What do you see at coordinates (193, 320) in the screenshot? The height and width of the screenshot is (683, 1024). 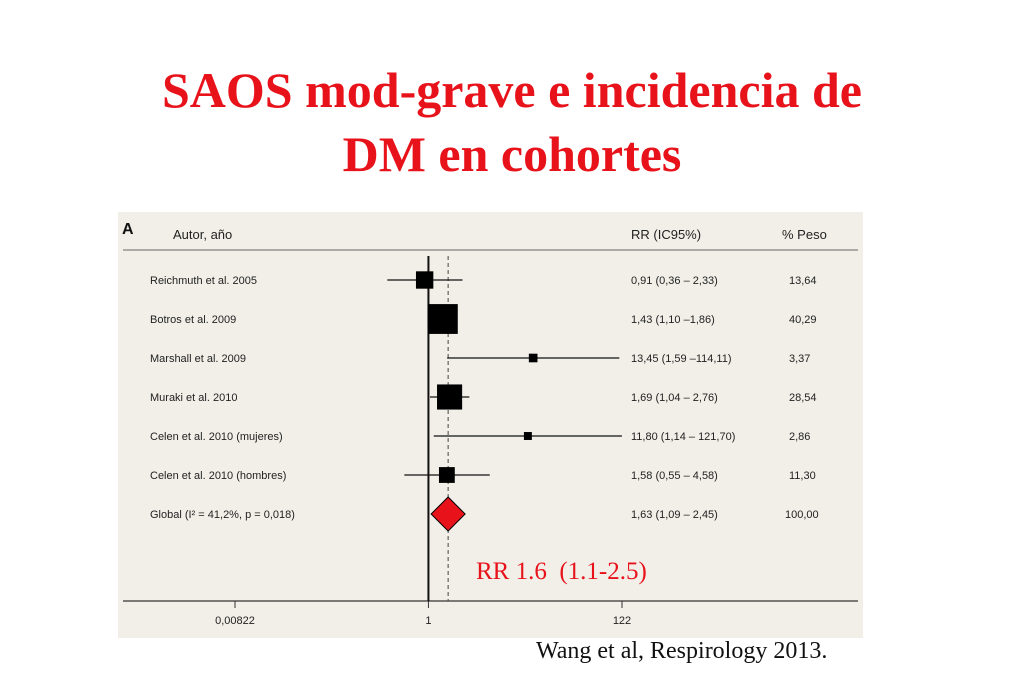 I see `study-label: Botros et al. 2009` at bounding box center [193, 320].